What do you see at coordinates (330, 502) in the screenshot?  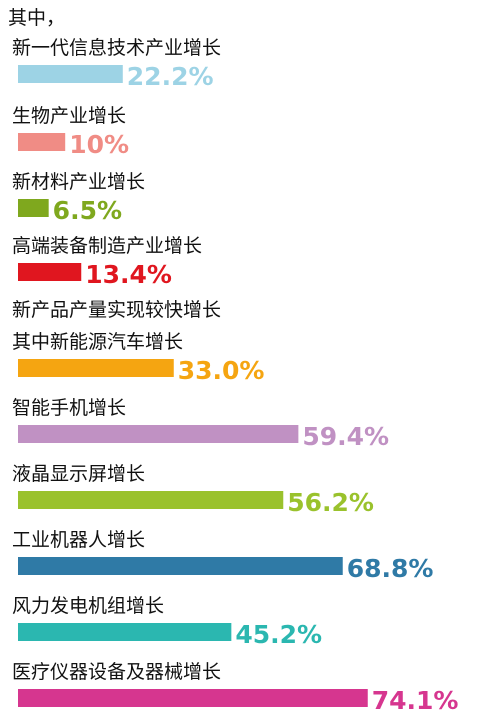 I see `data-label: 56.2%` at bounding box center [330, 502].